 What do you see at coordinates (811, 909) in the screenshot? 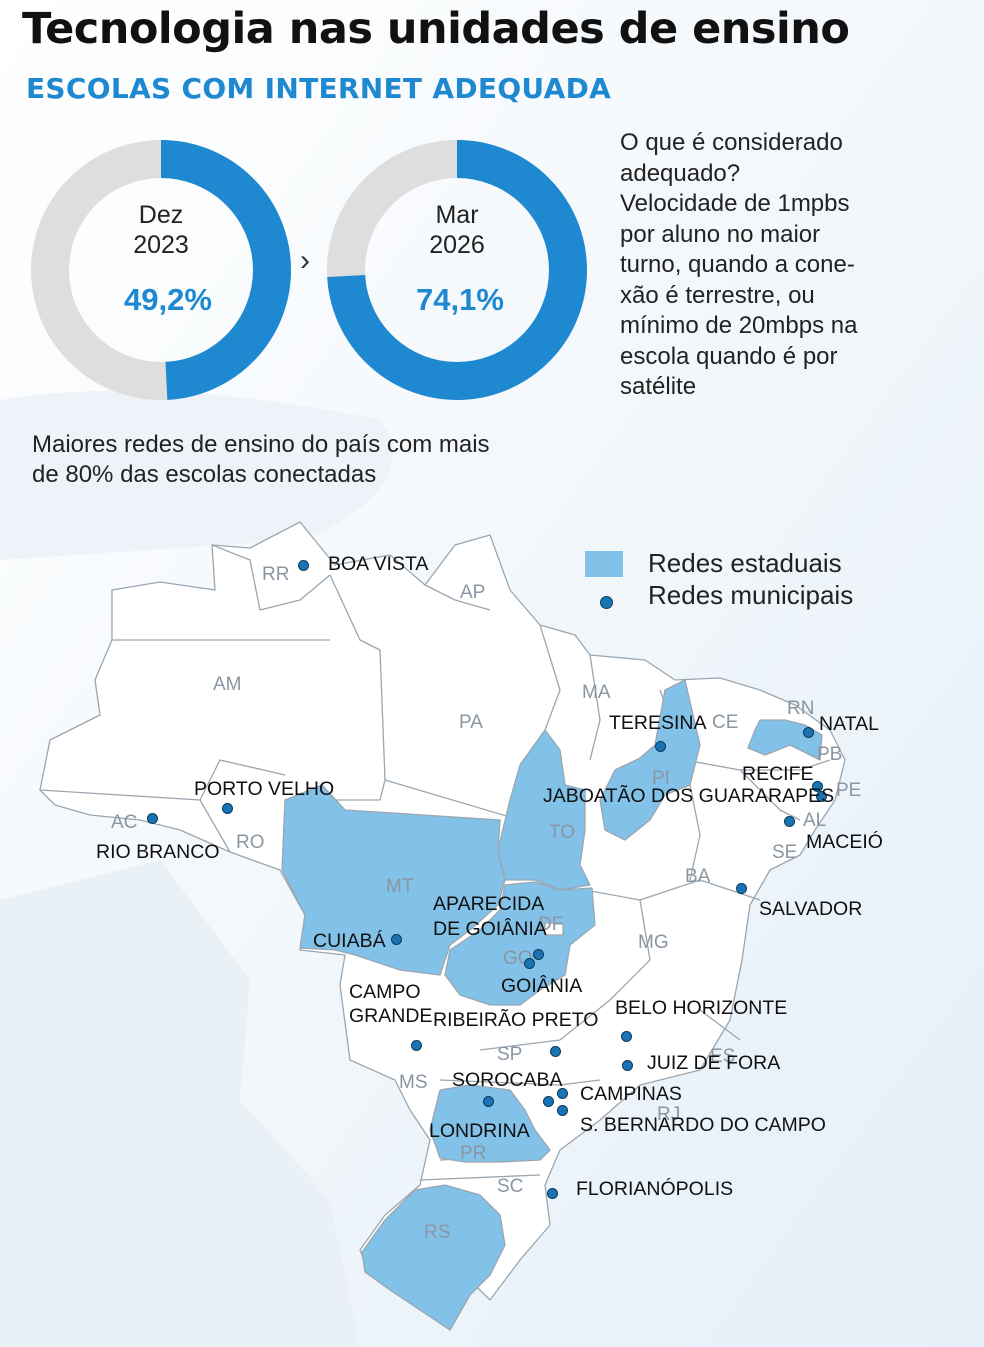
I see `city-label-salvador: SALVADOR` at bounding box center [811, 909].